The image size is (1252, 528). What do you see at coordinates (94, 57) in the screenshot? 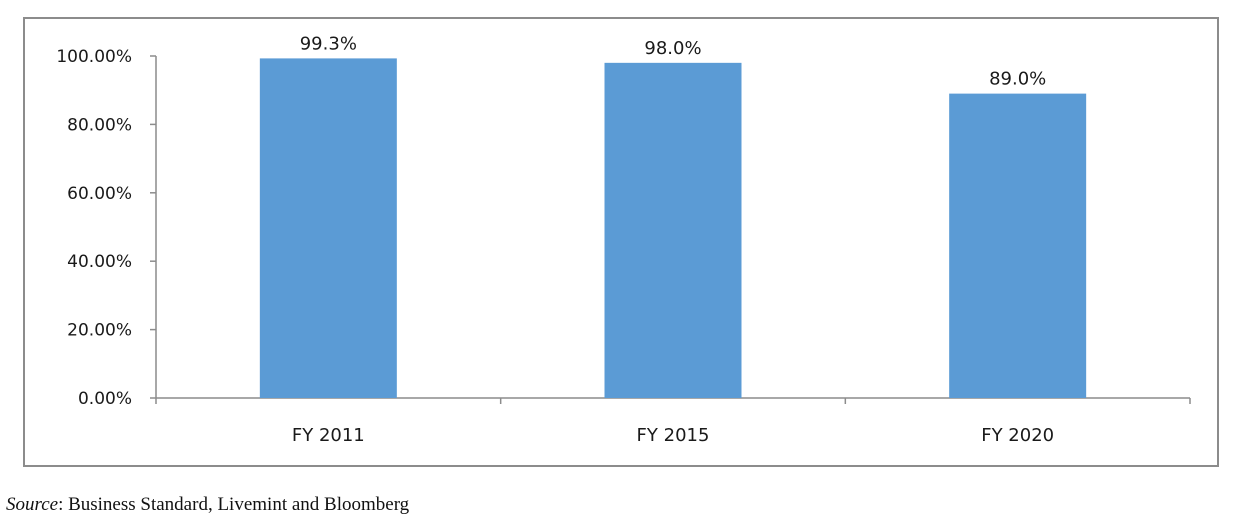
I see `y-tick-label: 100.00%` at bounding box center [94, 57].